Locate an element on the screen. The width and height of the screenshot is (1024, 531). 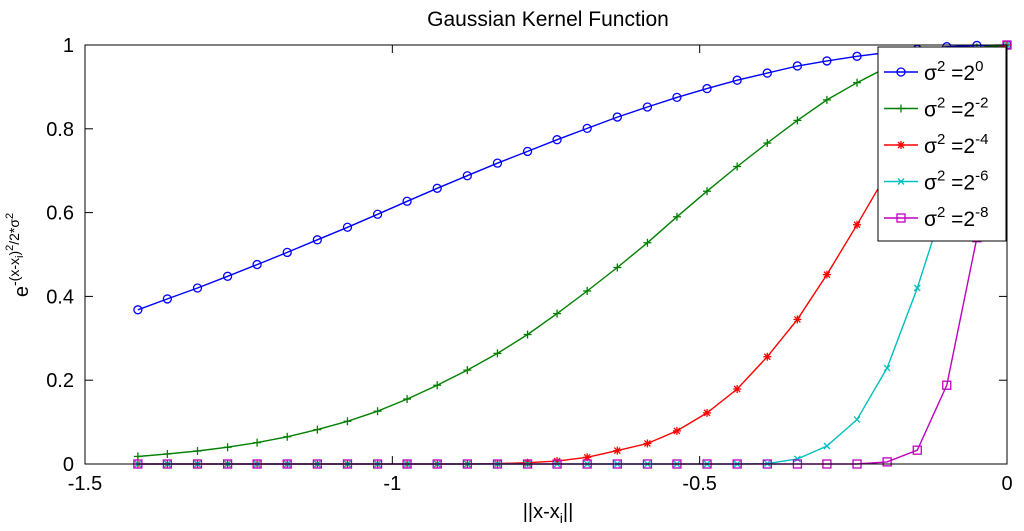
x-tick-label: 0 is located at coordinates (1006, 484).